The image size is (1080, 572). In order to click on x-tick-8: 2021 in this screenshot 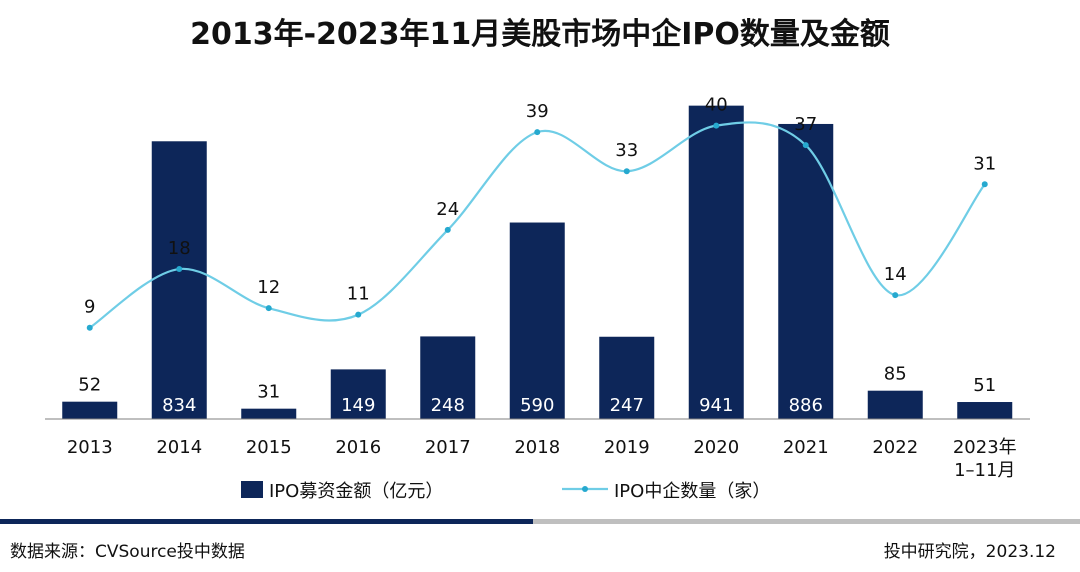, I will do `click(806, 447)`.